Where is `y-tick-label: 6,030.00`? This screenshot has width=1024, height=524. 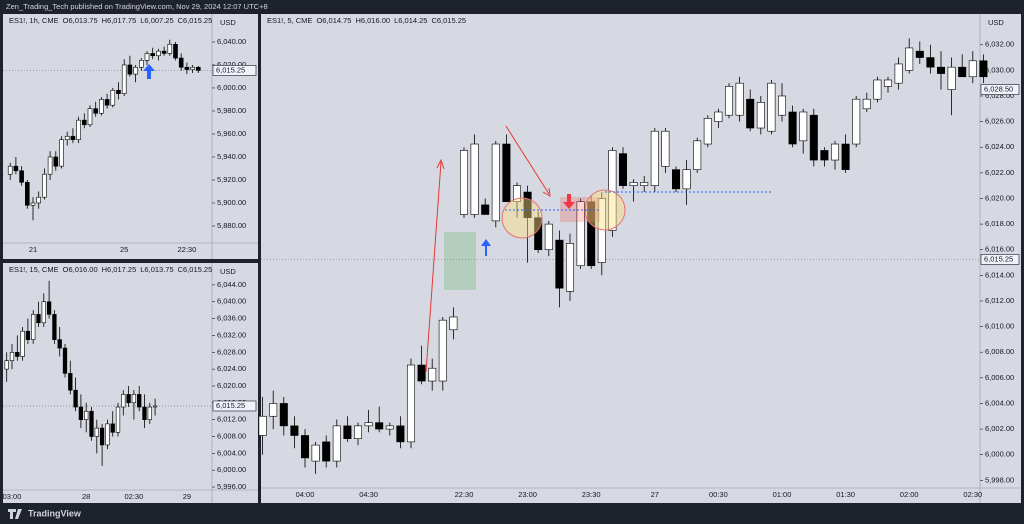 y-tick-label: 6,030.00 is located at coordinates (999, 69).